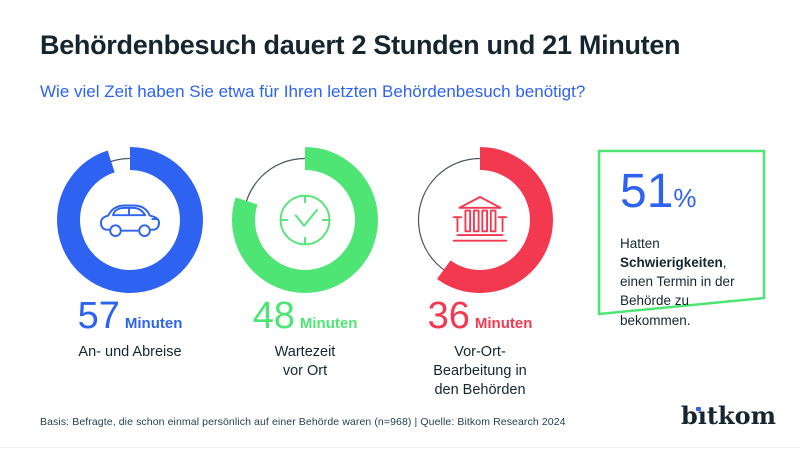 This screenshot has width=800, height=450. I want to click on logo-i-dot, so click(698, 408).